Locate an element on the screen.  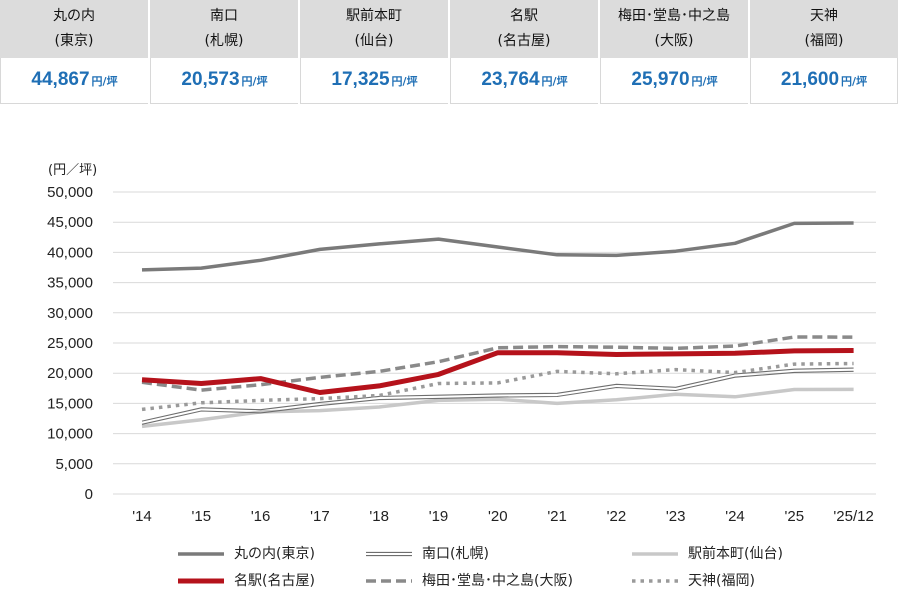
y-tick-label: 50,000 is located at coordinates (70, 192).